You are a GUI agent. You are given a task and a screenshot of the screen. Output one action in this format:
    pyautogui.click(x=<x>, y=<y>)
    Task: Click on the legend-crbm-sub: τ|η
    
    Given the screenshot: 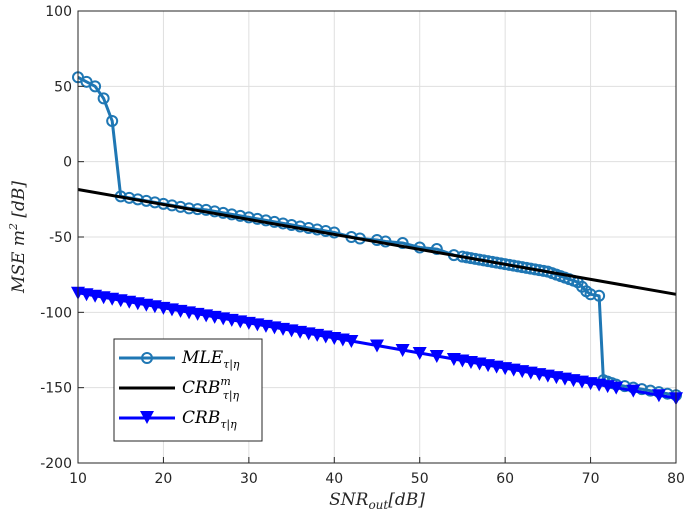 What is the action you would take?
    pyautogui.click(x=231, y=396)
    